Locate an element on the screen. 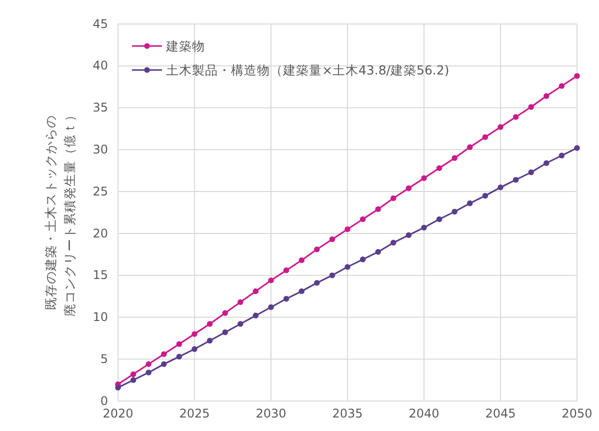 The image size is (599, 431). y-tick-label: 20 is located at coordinates (100, 233).